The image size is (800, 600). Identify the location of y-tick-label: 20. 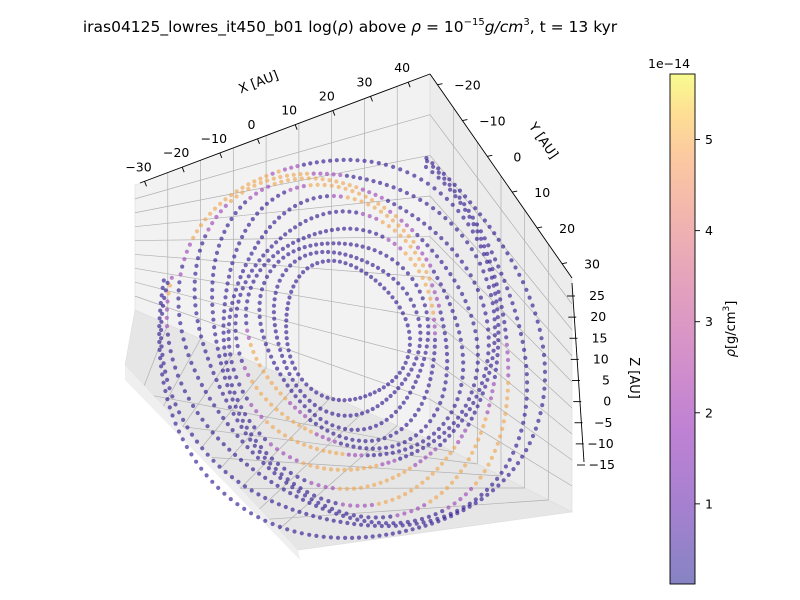
(567, 228).